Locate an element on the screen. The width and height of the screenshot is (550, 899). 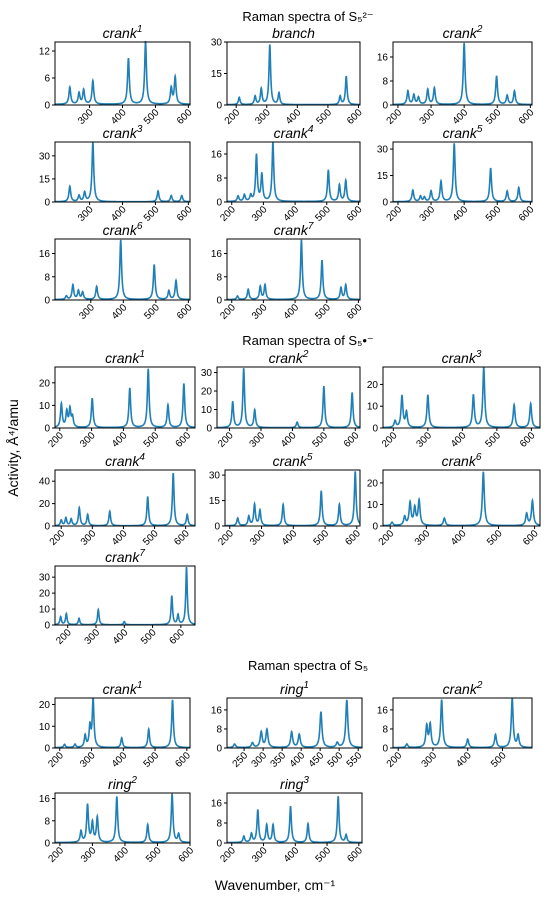
spectrum-panel: crank3 0 10 20 200 300 400 500 600 is located at coordinates (454, 399).